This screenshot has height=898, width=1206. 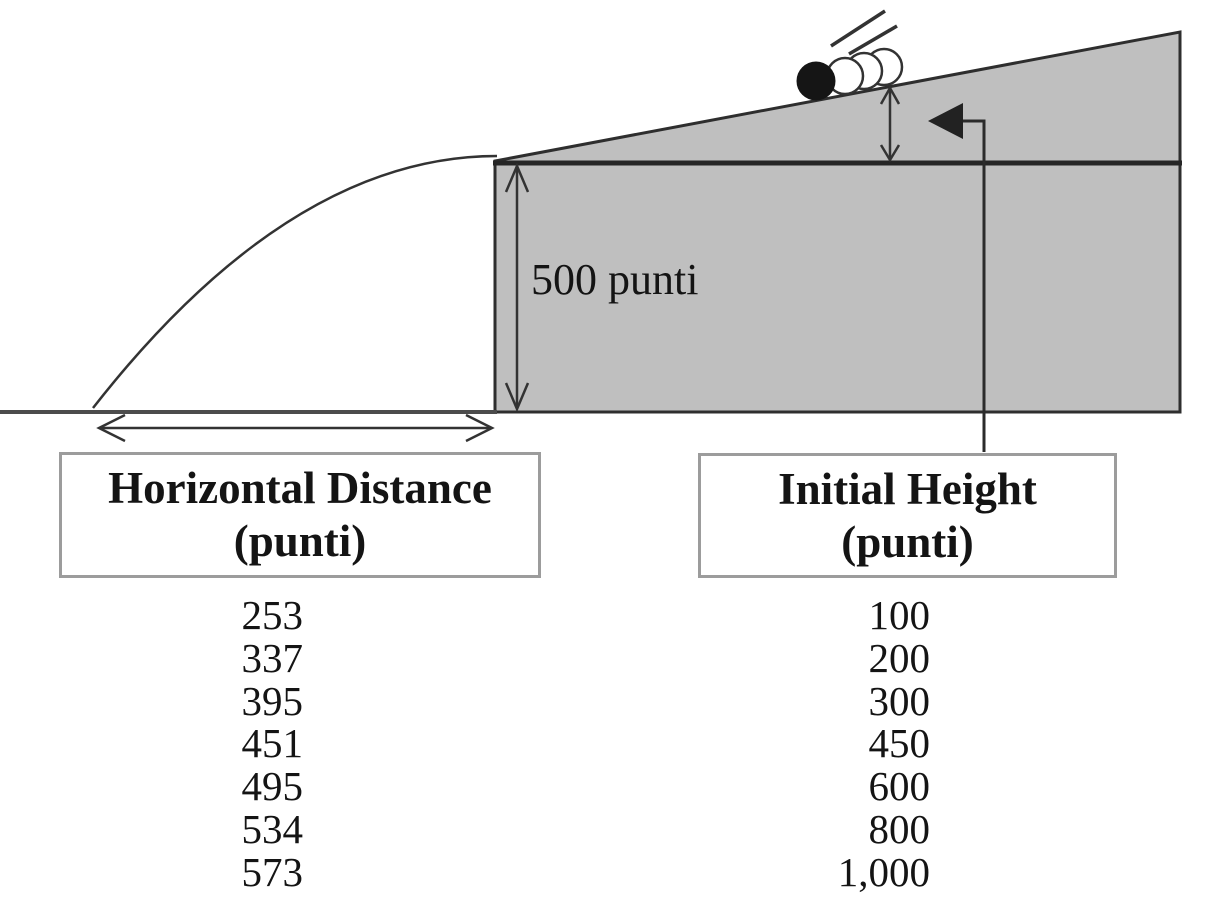 I want to click on initial-height-arrow, so click(x=890, y=124).